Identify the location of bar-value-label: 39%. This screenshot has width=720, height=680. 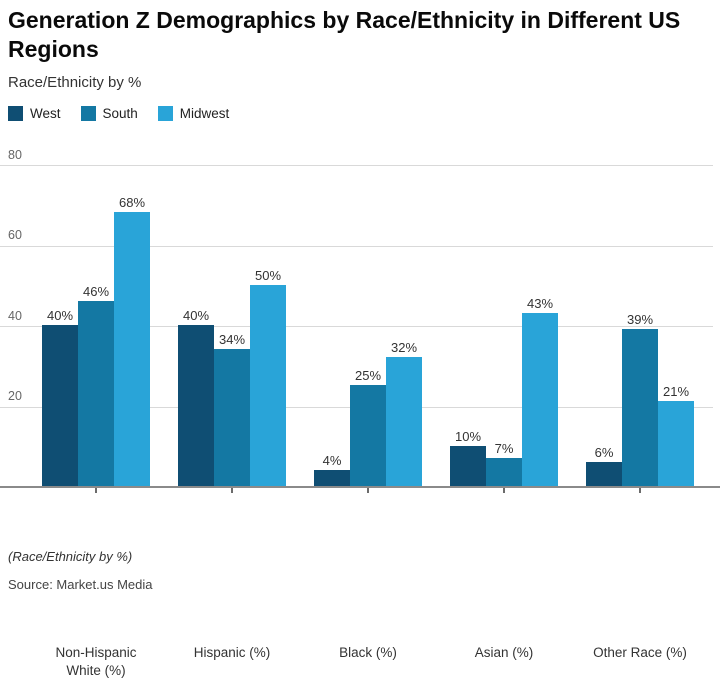
(640, 320).